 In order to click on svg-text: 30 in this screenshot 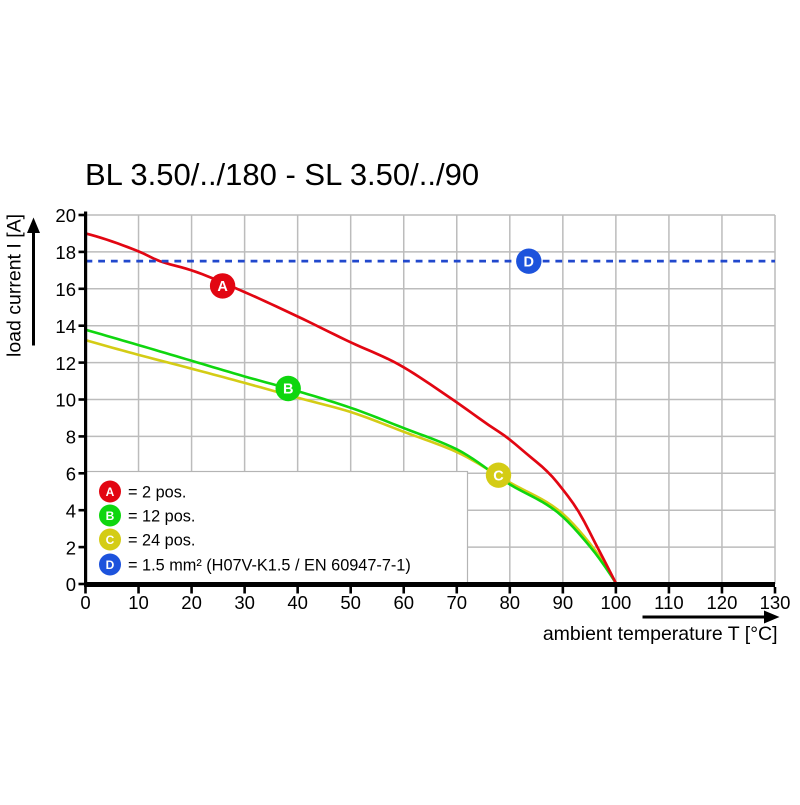, I will do `click(244, 602)`.